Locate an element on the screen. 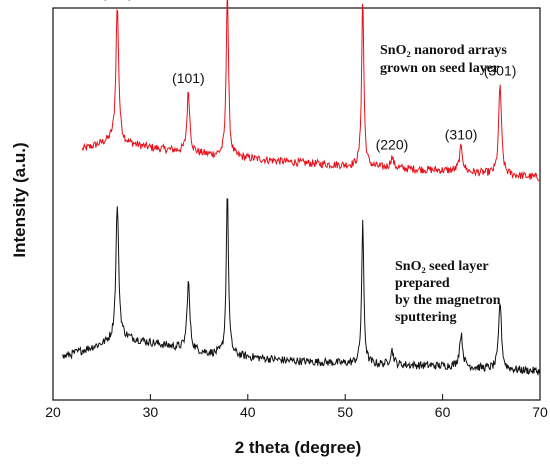  peak-label: (220) is located at coordinates (392, 145).